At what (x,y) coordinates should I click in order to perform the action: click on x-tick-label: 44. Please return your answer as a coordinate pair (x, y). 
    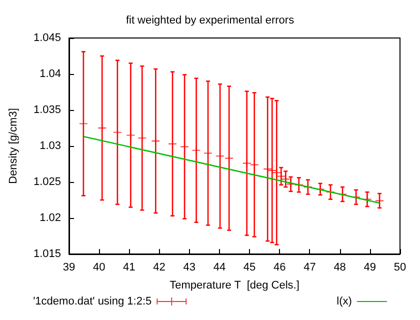
    Looking at the image, I should click on (219, 268).